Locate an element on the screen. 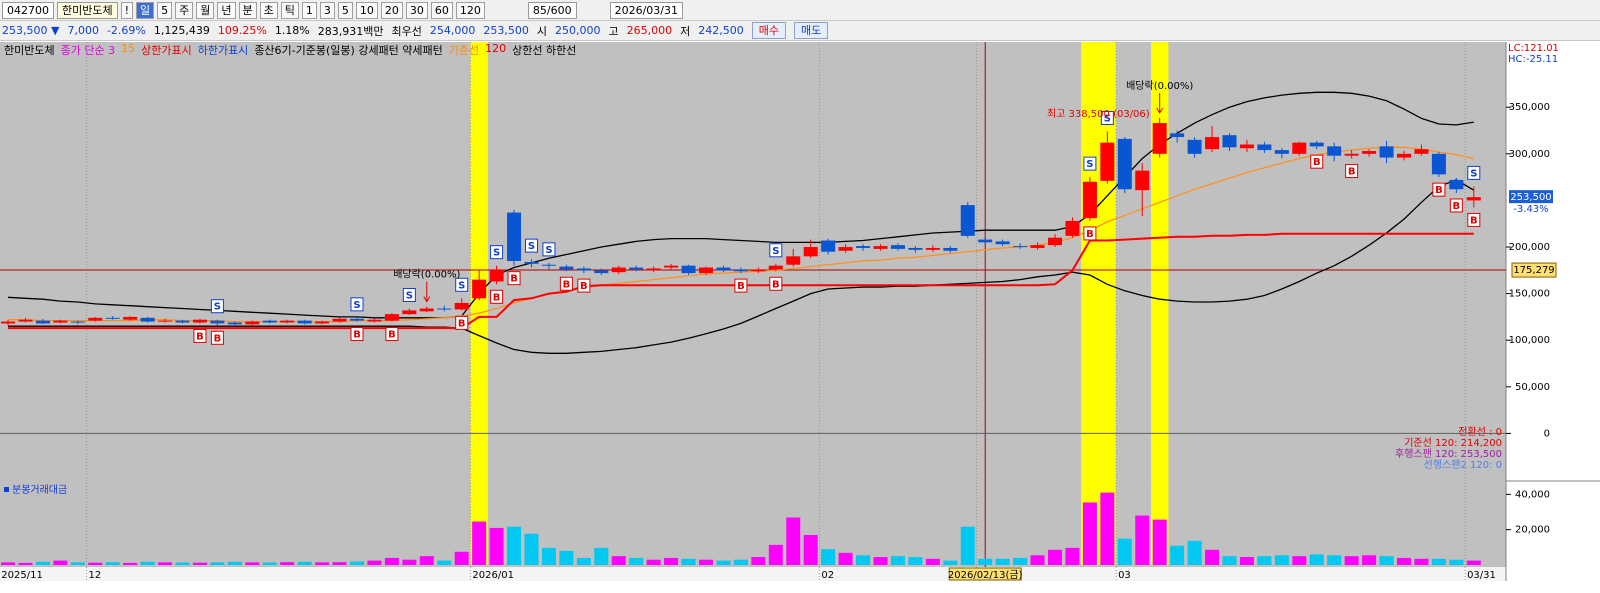 This screenshot has width=1600, height=593. period-number: 5 is located at coordinates (165, 10).